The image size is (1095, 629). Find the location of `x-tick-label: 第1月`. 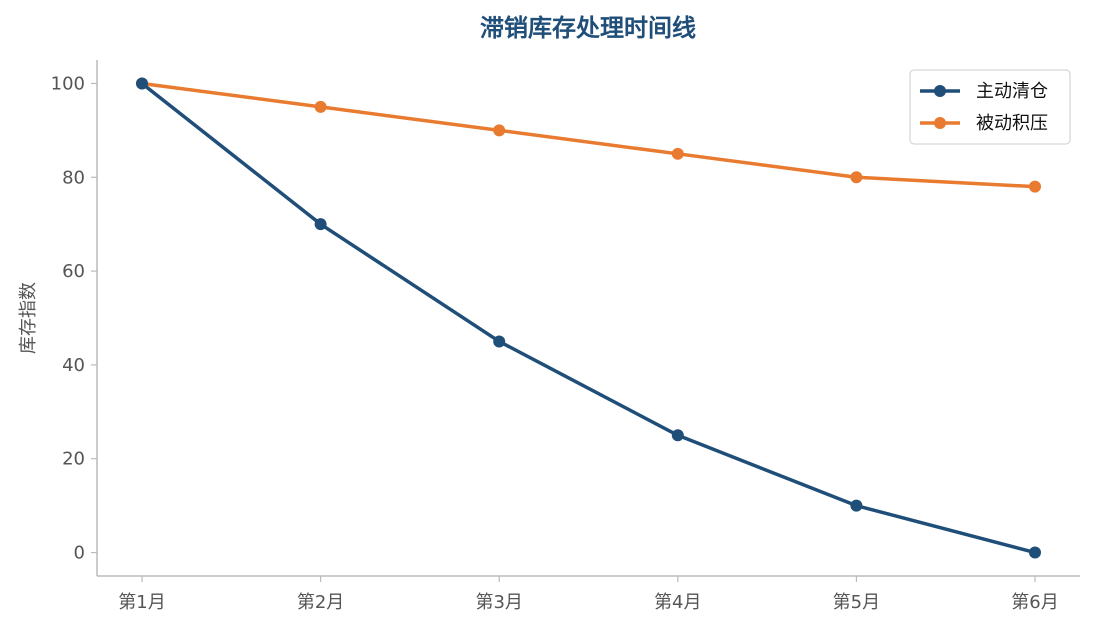

x-tick-label: 第1月 is located at coordinates (141, 602).